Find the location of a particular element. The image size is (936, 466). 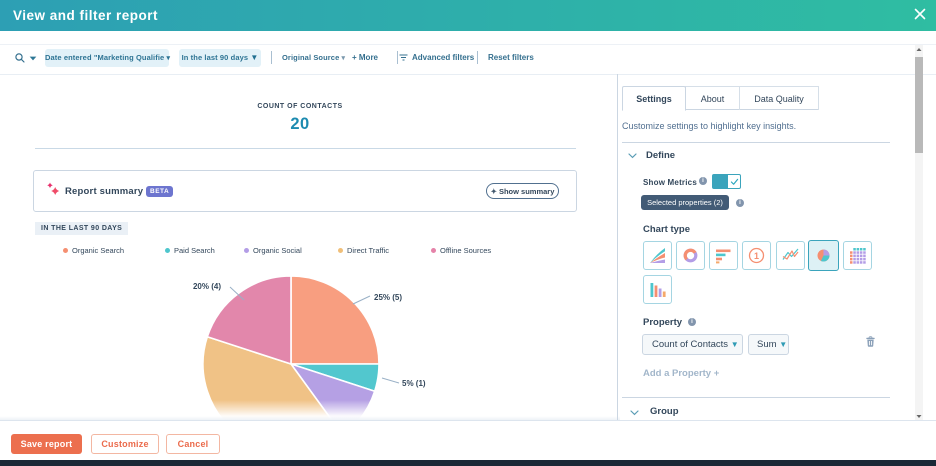

svg-text: 20% (4) is located at coordinates (207, 286).